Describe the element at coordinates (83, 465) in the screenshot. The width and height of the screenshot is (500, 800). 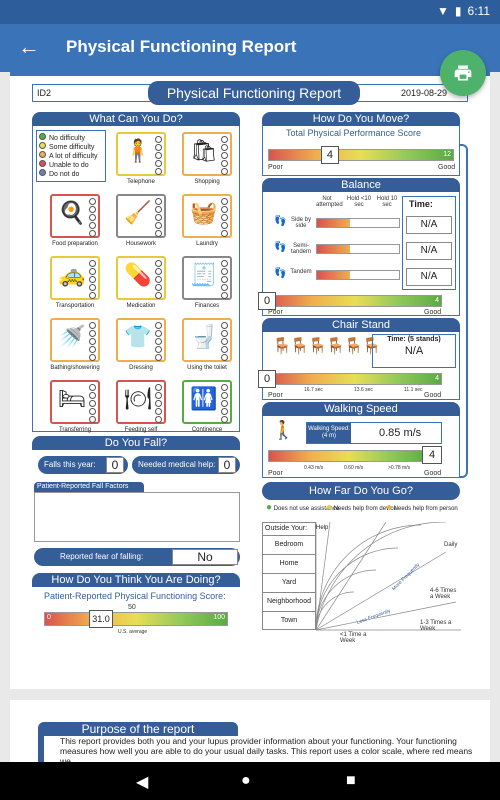
I see `falls-this-year-pill: Falls this year:` at that location.